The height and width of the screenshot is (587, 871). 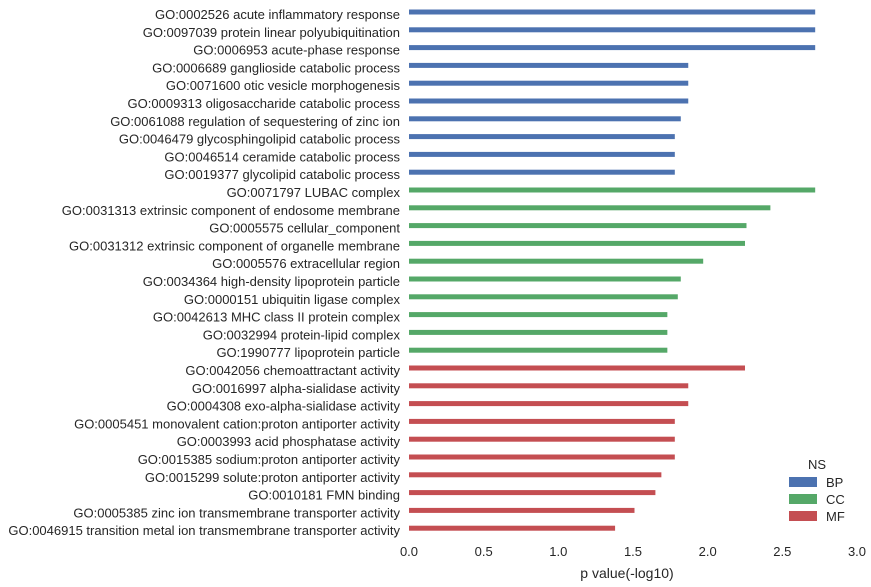 I want to click on x-axis-ticks: 0.0 0.5 1.0 1.5 2.0 2.5 3.0, so click(x=633, y=551).